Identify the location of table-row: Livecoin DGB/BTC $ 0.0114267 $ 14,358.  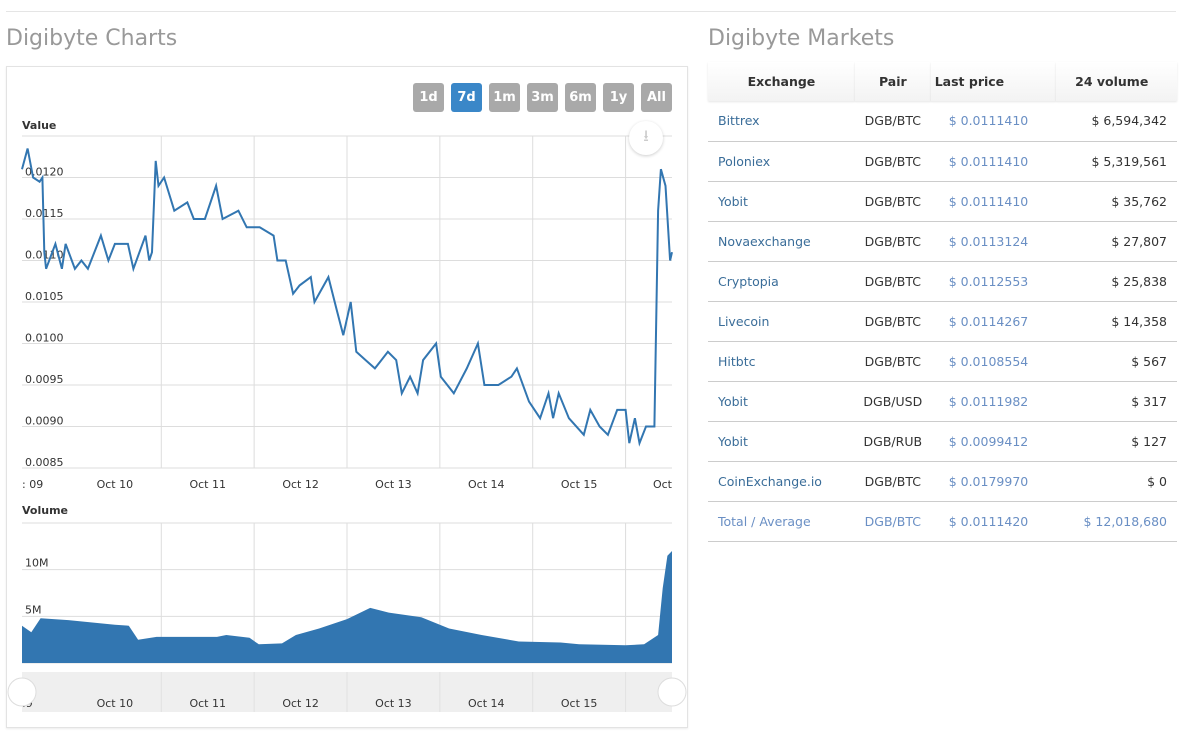
(942, 321).